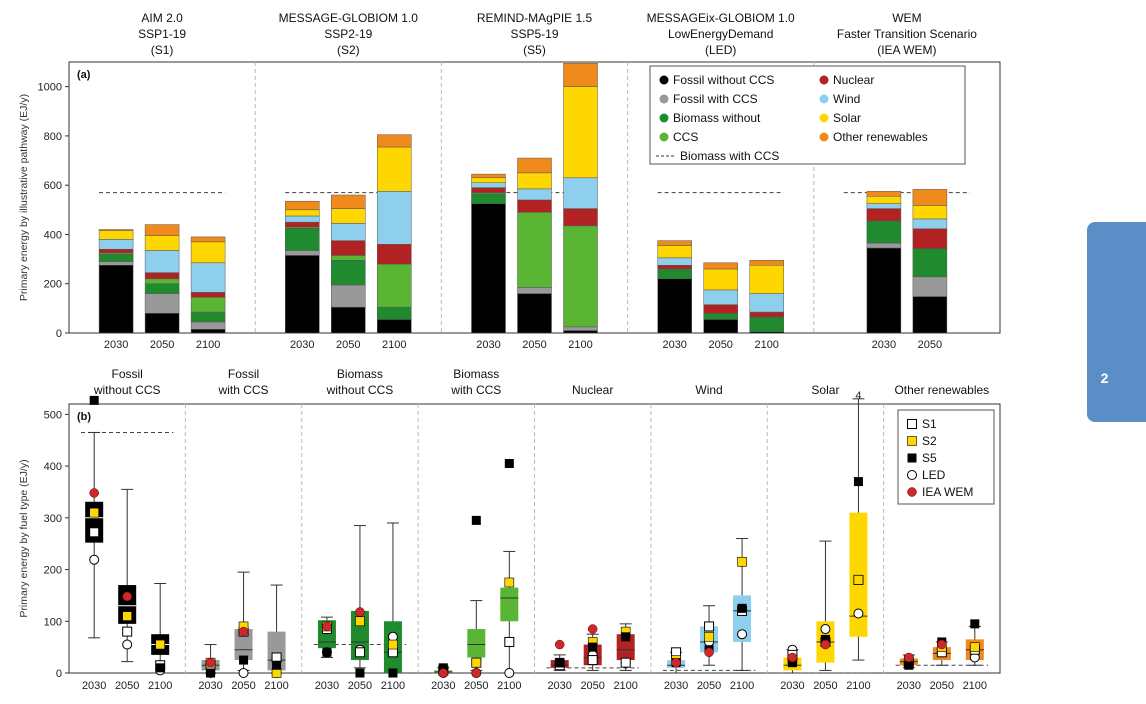 The image size is (1146, 704). I want to click on legend-marker-s2, so click(912, 441).